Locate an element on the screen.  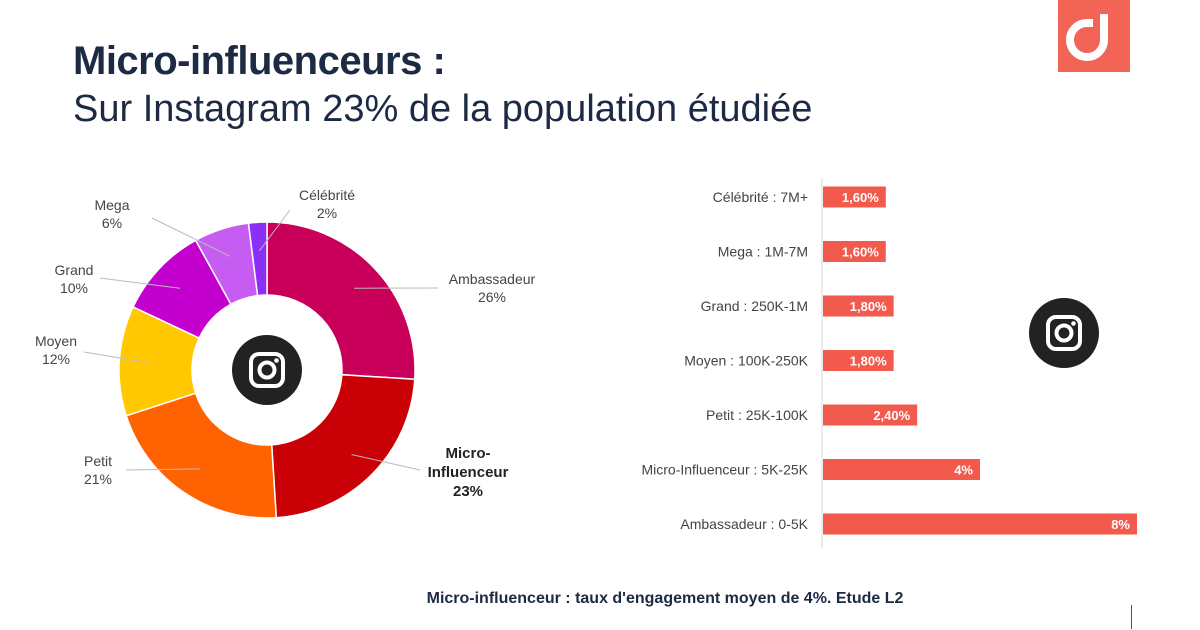
bar-category-label: Petit : 25K-100K is located at coordinates (757, 415).